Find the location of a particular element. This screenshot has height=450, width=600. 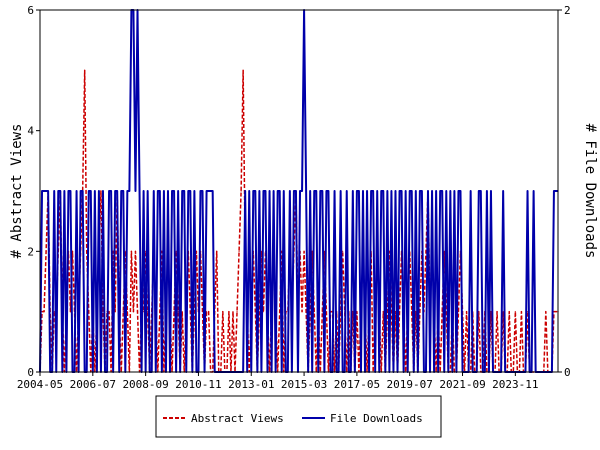

legend-label-file-downloads: File Downloads is located at coordinates (376, 418).